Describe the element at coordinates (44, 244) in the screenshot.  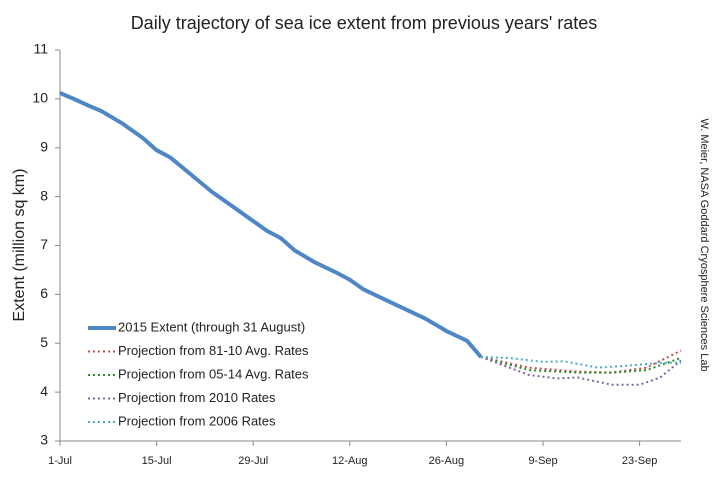
I see `y-tick-label: 7` at that location.